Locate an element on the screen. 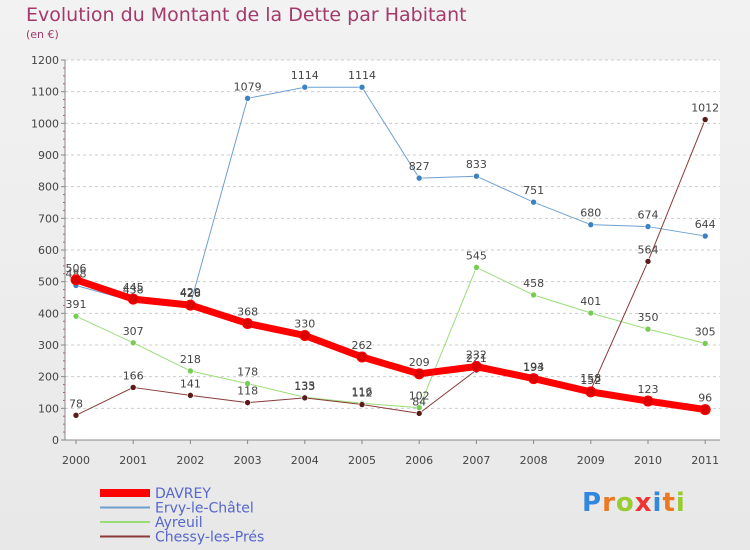 Image resolution: width=750 pixels, height=550 pixels. logo-letter: P is located at coordinates (592, 503).